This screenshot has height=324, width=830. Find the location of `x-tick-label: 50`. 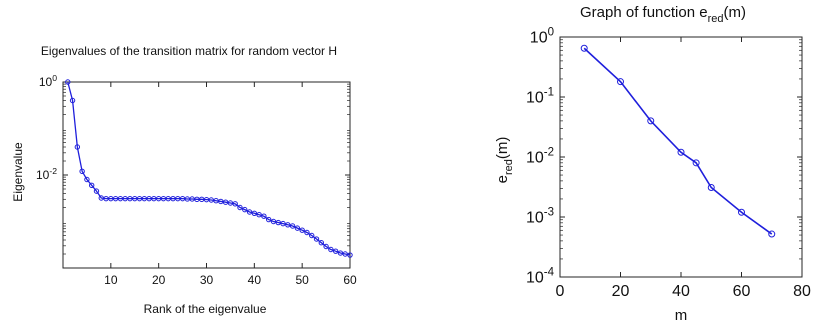

x-tick-label: 50 is located at coordinates (302, 280).